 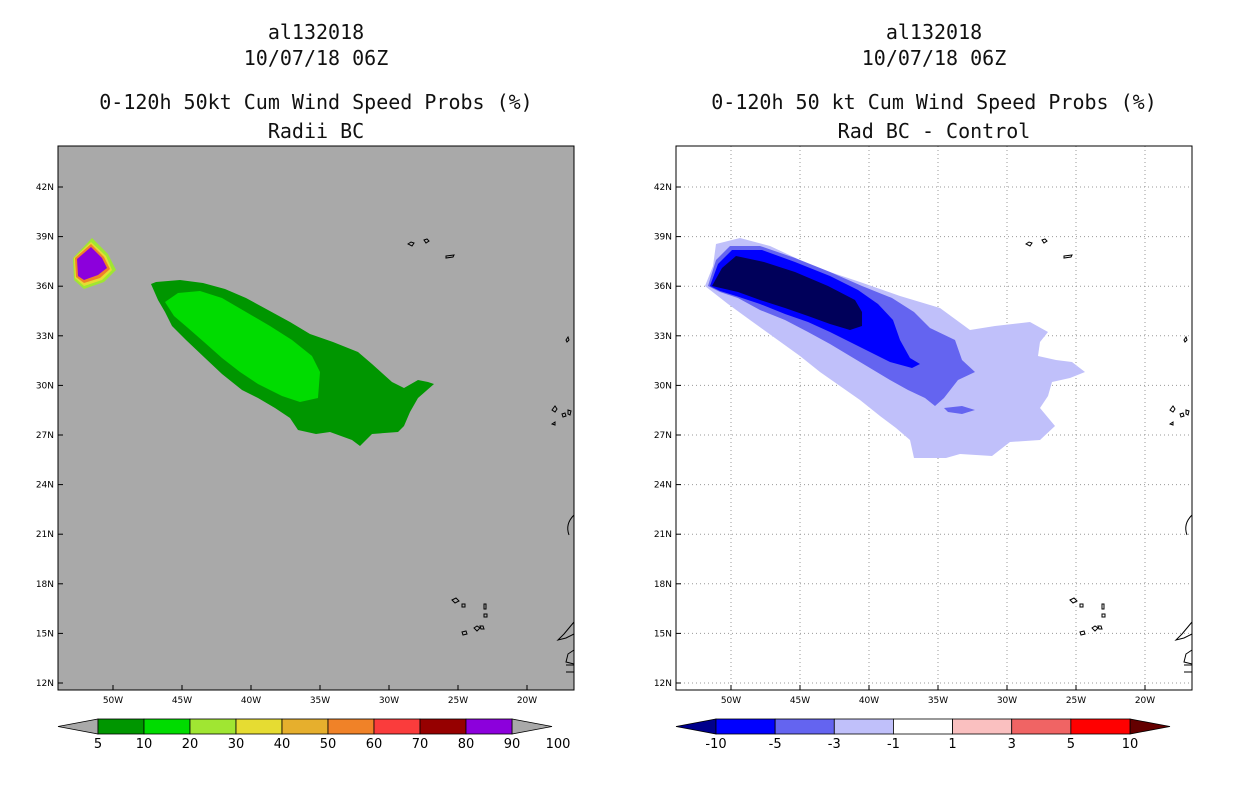 I want to click on left-probability-field, so click(x=253, y=342).